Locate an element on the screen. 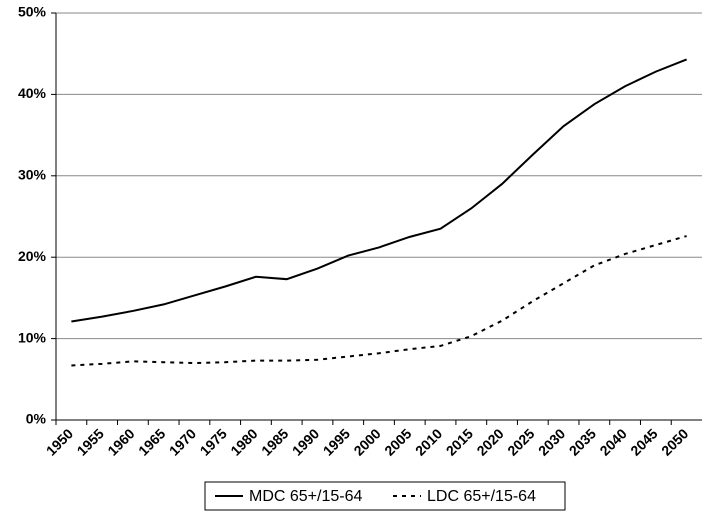 The width and height of the screenshot is (705, 514). x-tick-label: 2020 is located at coordinates (489, 441).